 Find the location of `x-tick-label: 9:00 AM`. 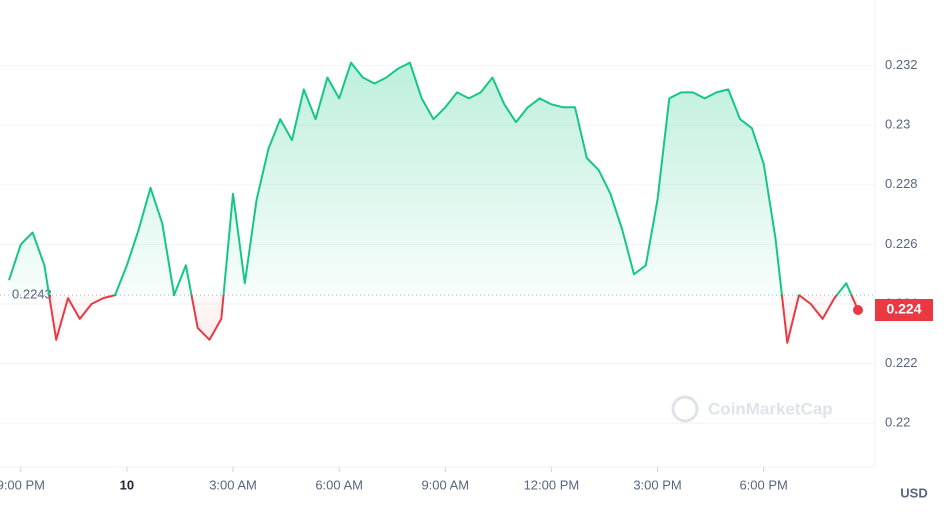

x-tick-label: 9:00 AM is located at coordinates (445, 484).